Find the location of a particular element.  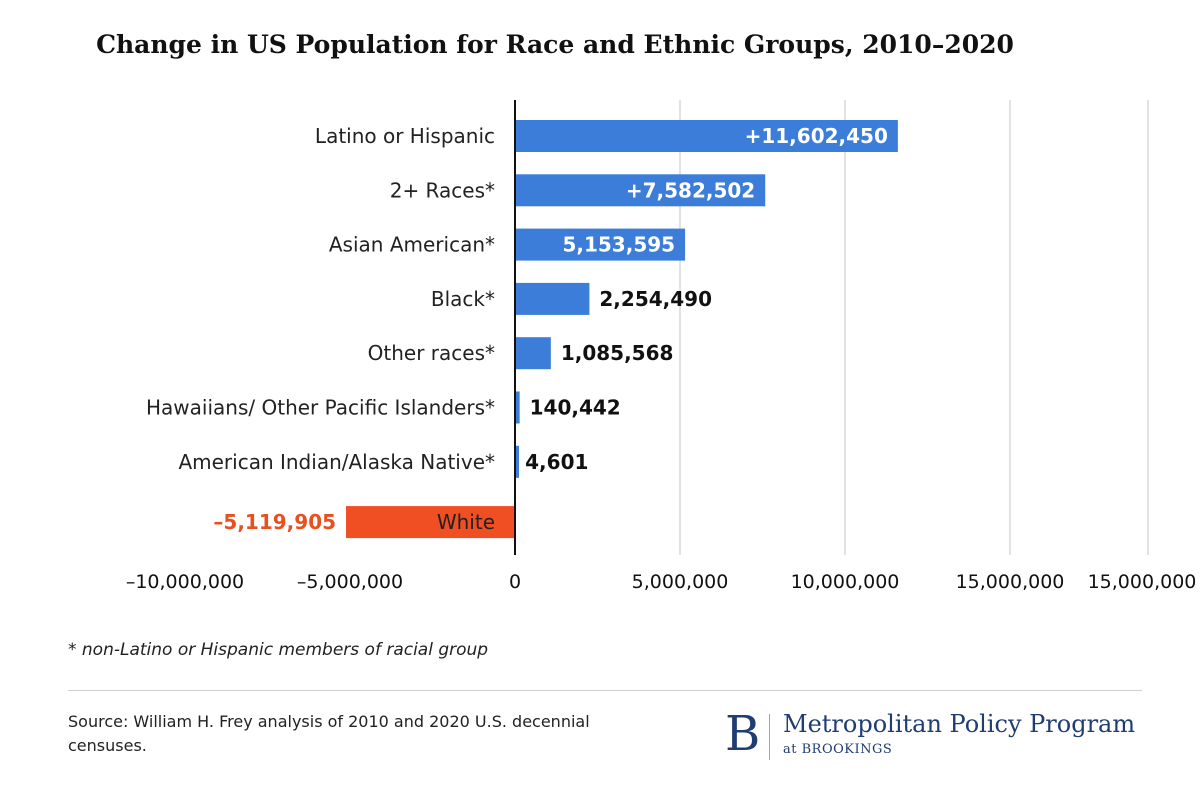

value-label-0: +11,602,450 is located at coordinates (816, 136).